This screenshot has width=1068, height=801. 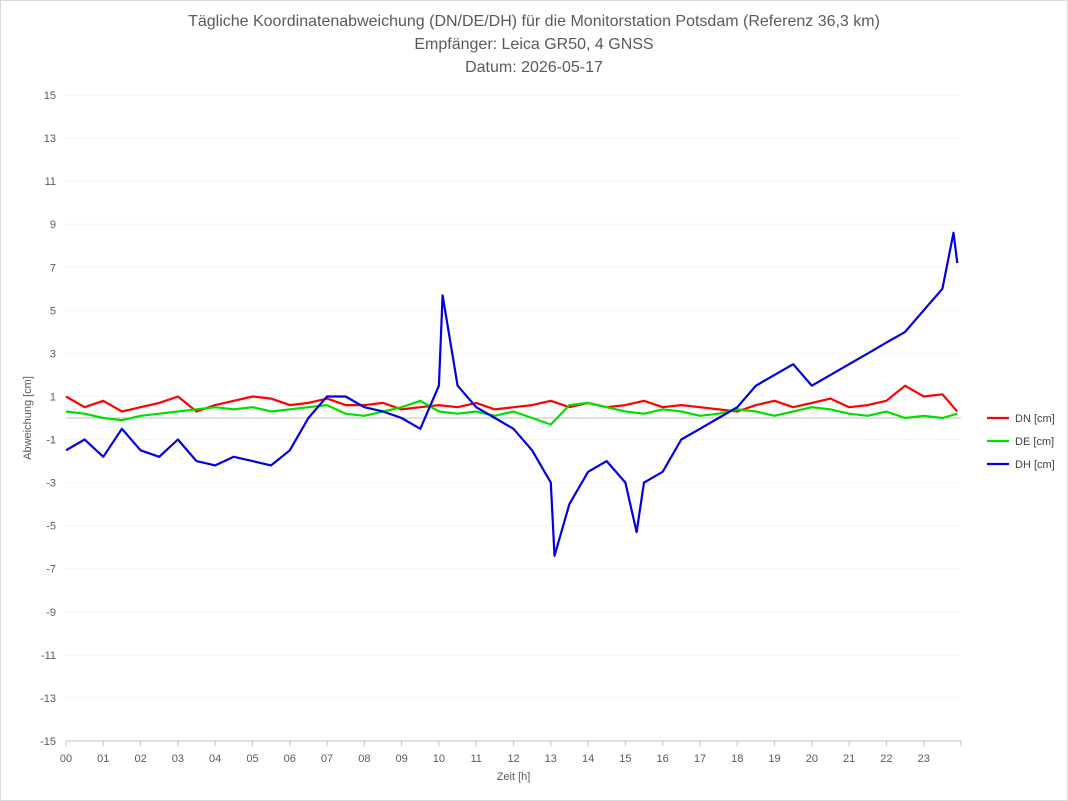 I want to click on x-tick-label: 07, so click(x=327, y=759).